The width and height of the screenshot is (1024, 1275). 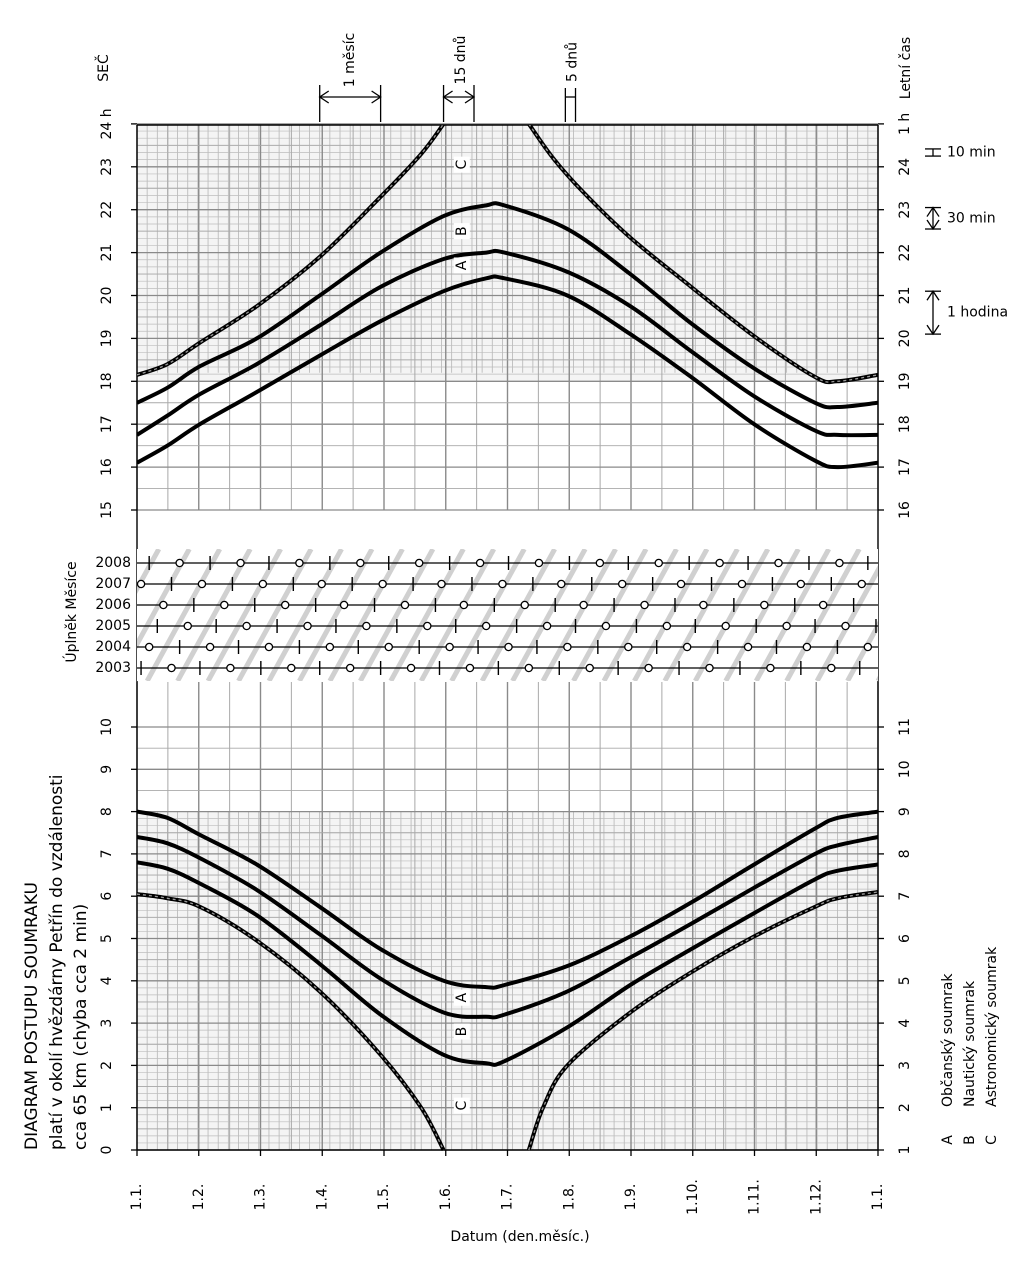 What do you see at coordinates (905, 381) in the screenshot?
I see `evening-right-tick: 19` at bounding box center [905, 381].